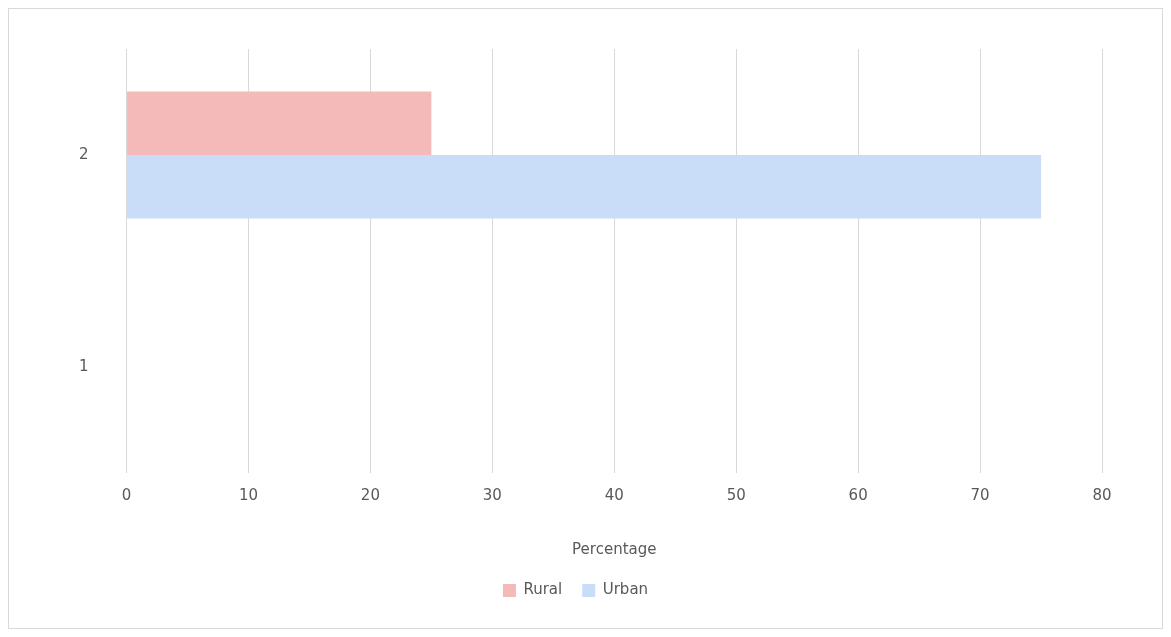  What do you see at coordinates (84, 365) in the screenshot?
I see `y-tick-label: 1` at bounding box center [84, 365].